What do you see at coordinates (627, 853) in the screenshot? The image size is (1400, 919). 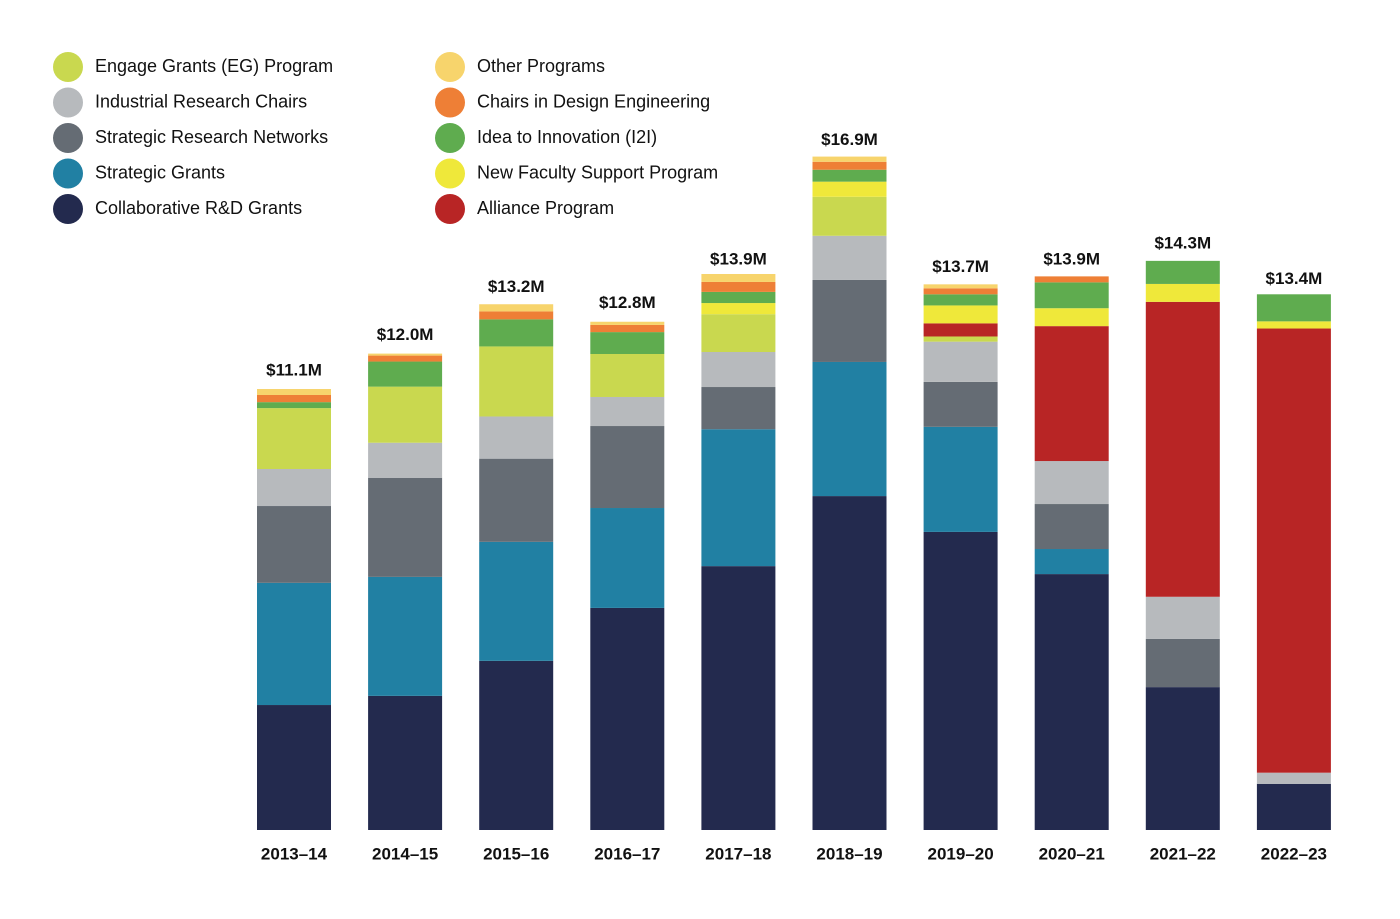 I see `x-tick-label: 2016–17` at bounding box center [627, 853].